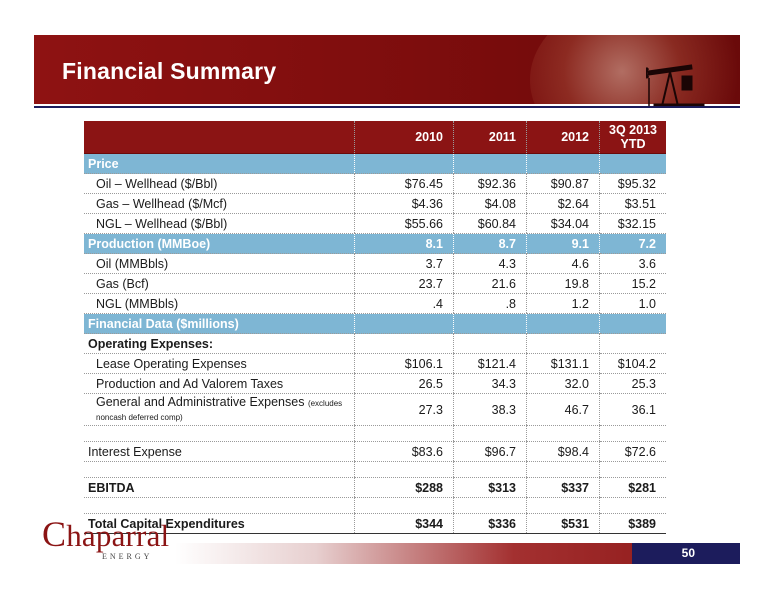 Image resolution: width=776 pixels, height=600 pixels. What do you see at coordinates (490, 223) in the screenshot?
I see `cell: $60.84` at bounding box center [490, 223].